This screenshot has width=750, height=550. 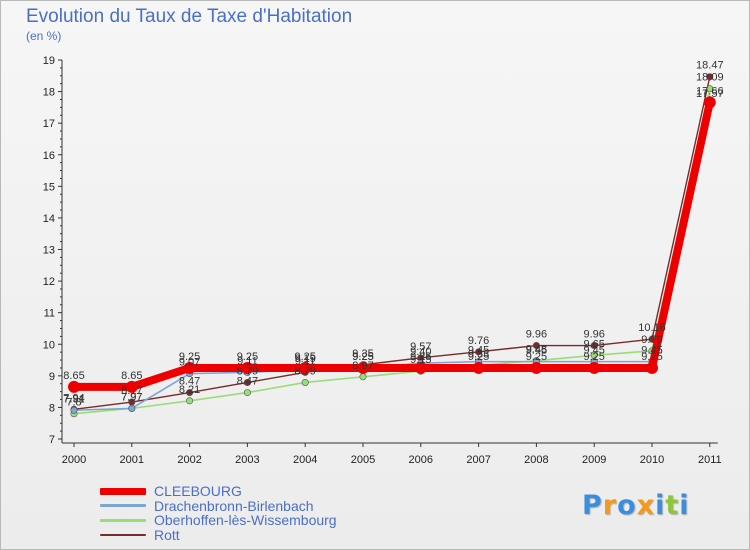 I want to click on x-tick-label: 2001, so click(x=132, y=460).